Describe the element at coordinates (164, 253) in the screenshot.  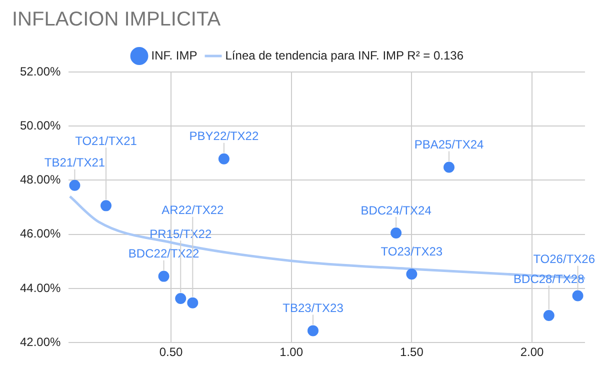
I see `annotation: BDC22/TX22` at that location.